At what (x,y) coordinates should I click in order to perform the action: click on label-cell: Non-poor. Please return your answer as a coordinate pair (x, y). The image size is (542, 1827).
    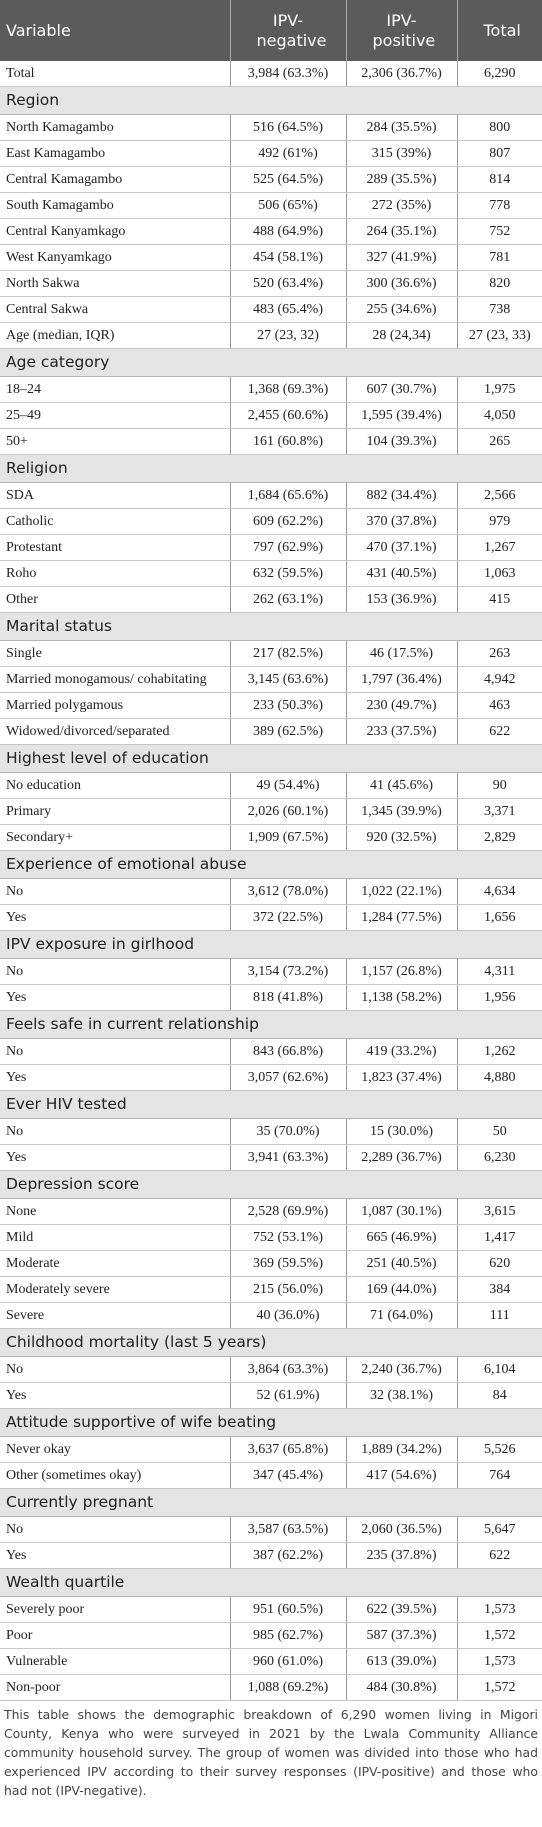
    Looking at the image, I should click on (115, 1687).